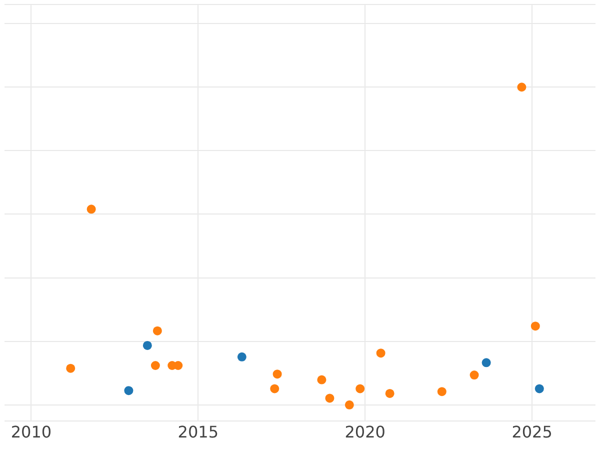  What do you see at coordinates (532, 432) in the screenshot?
I see `x-tick-label: 2025` at bounding box center [532, 432].